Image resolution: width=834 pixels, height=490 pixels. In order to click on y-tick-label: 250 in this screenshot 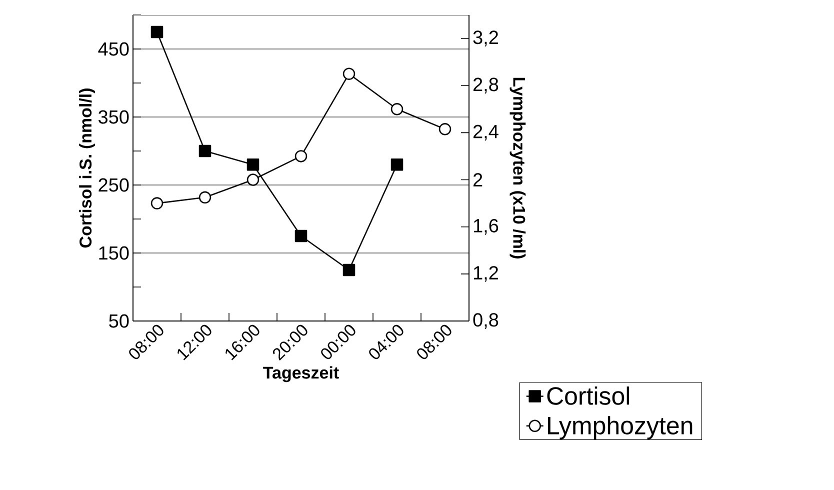, I will do `click(113, 185)`.